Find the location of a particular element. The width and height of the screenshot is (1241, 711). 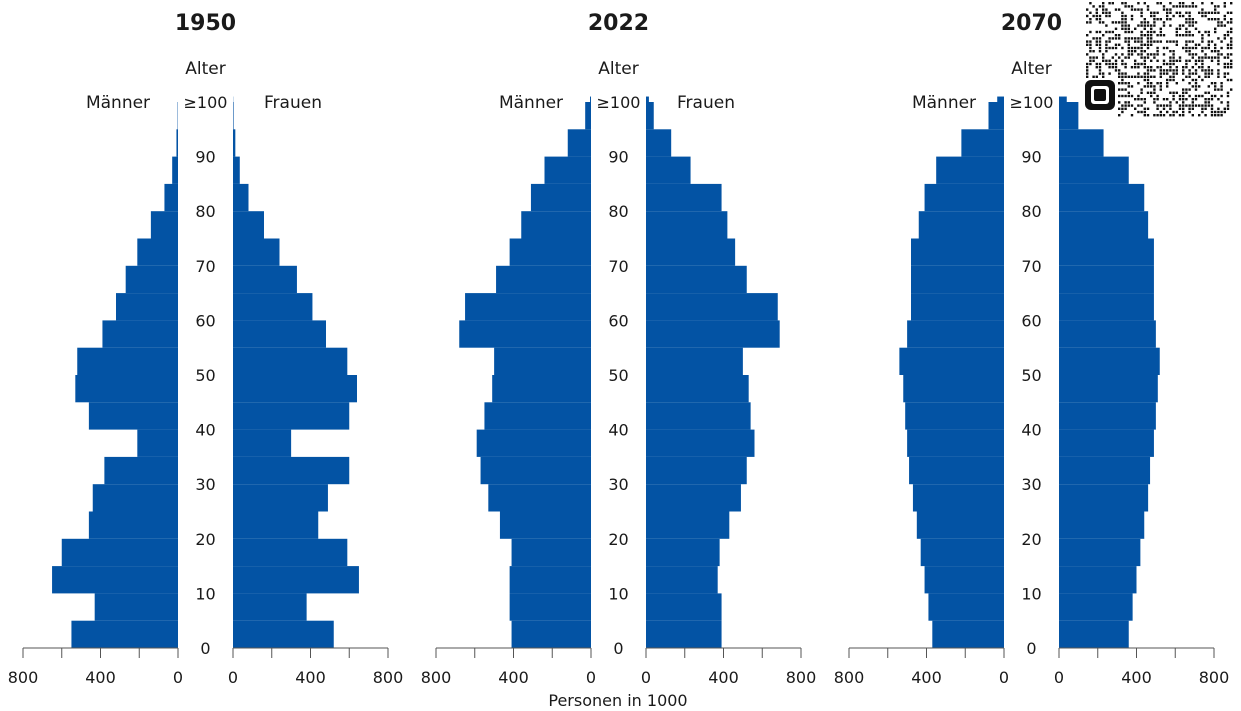

age-tick-label: 0 is located at coordinates (205, 648).